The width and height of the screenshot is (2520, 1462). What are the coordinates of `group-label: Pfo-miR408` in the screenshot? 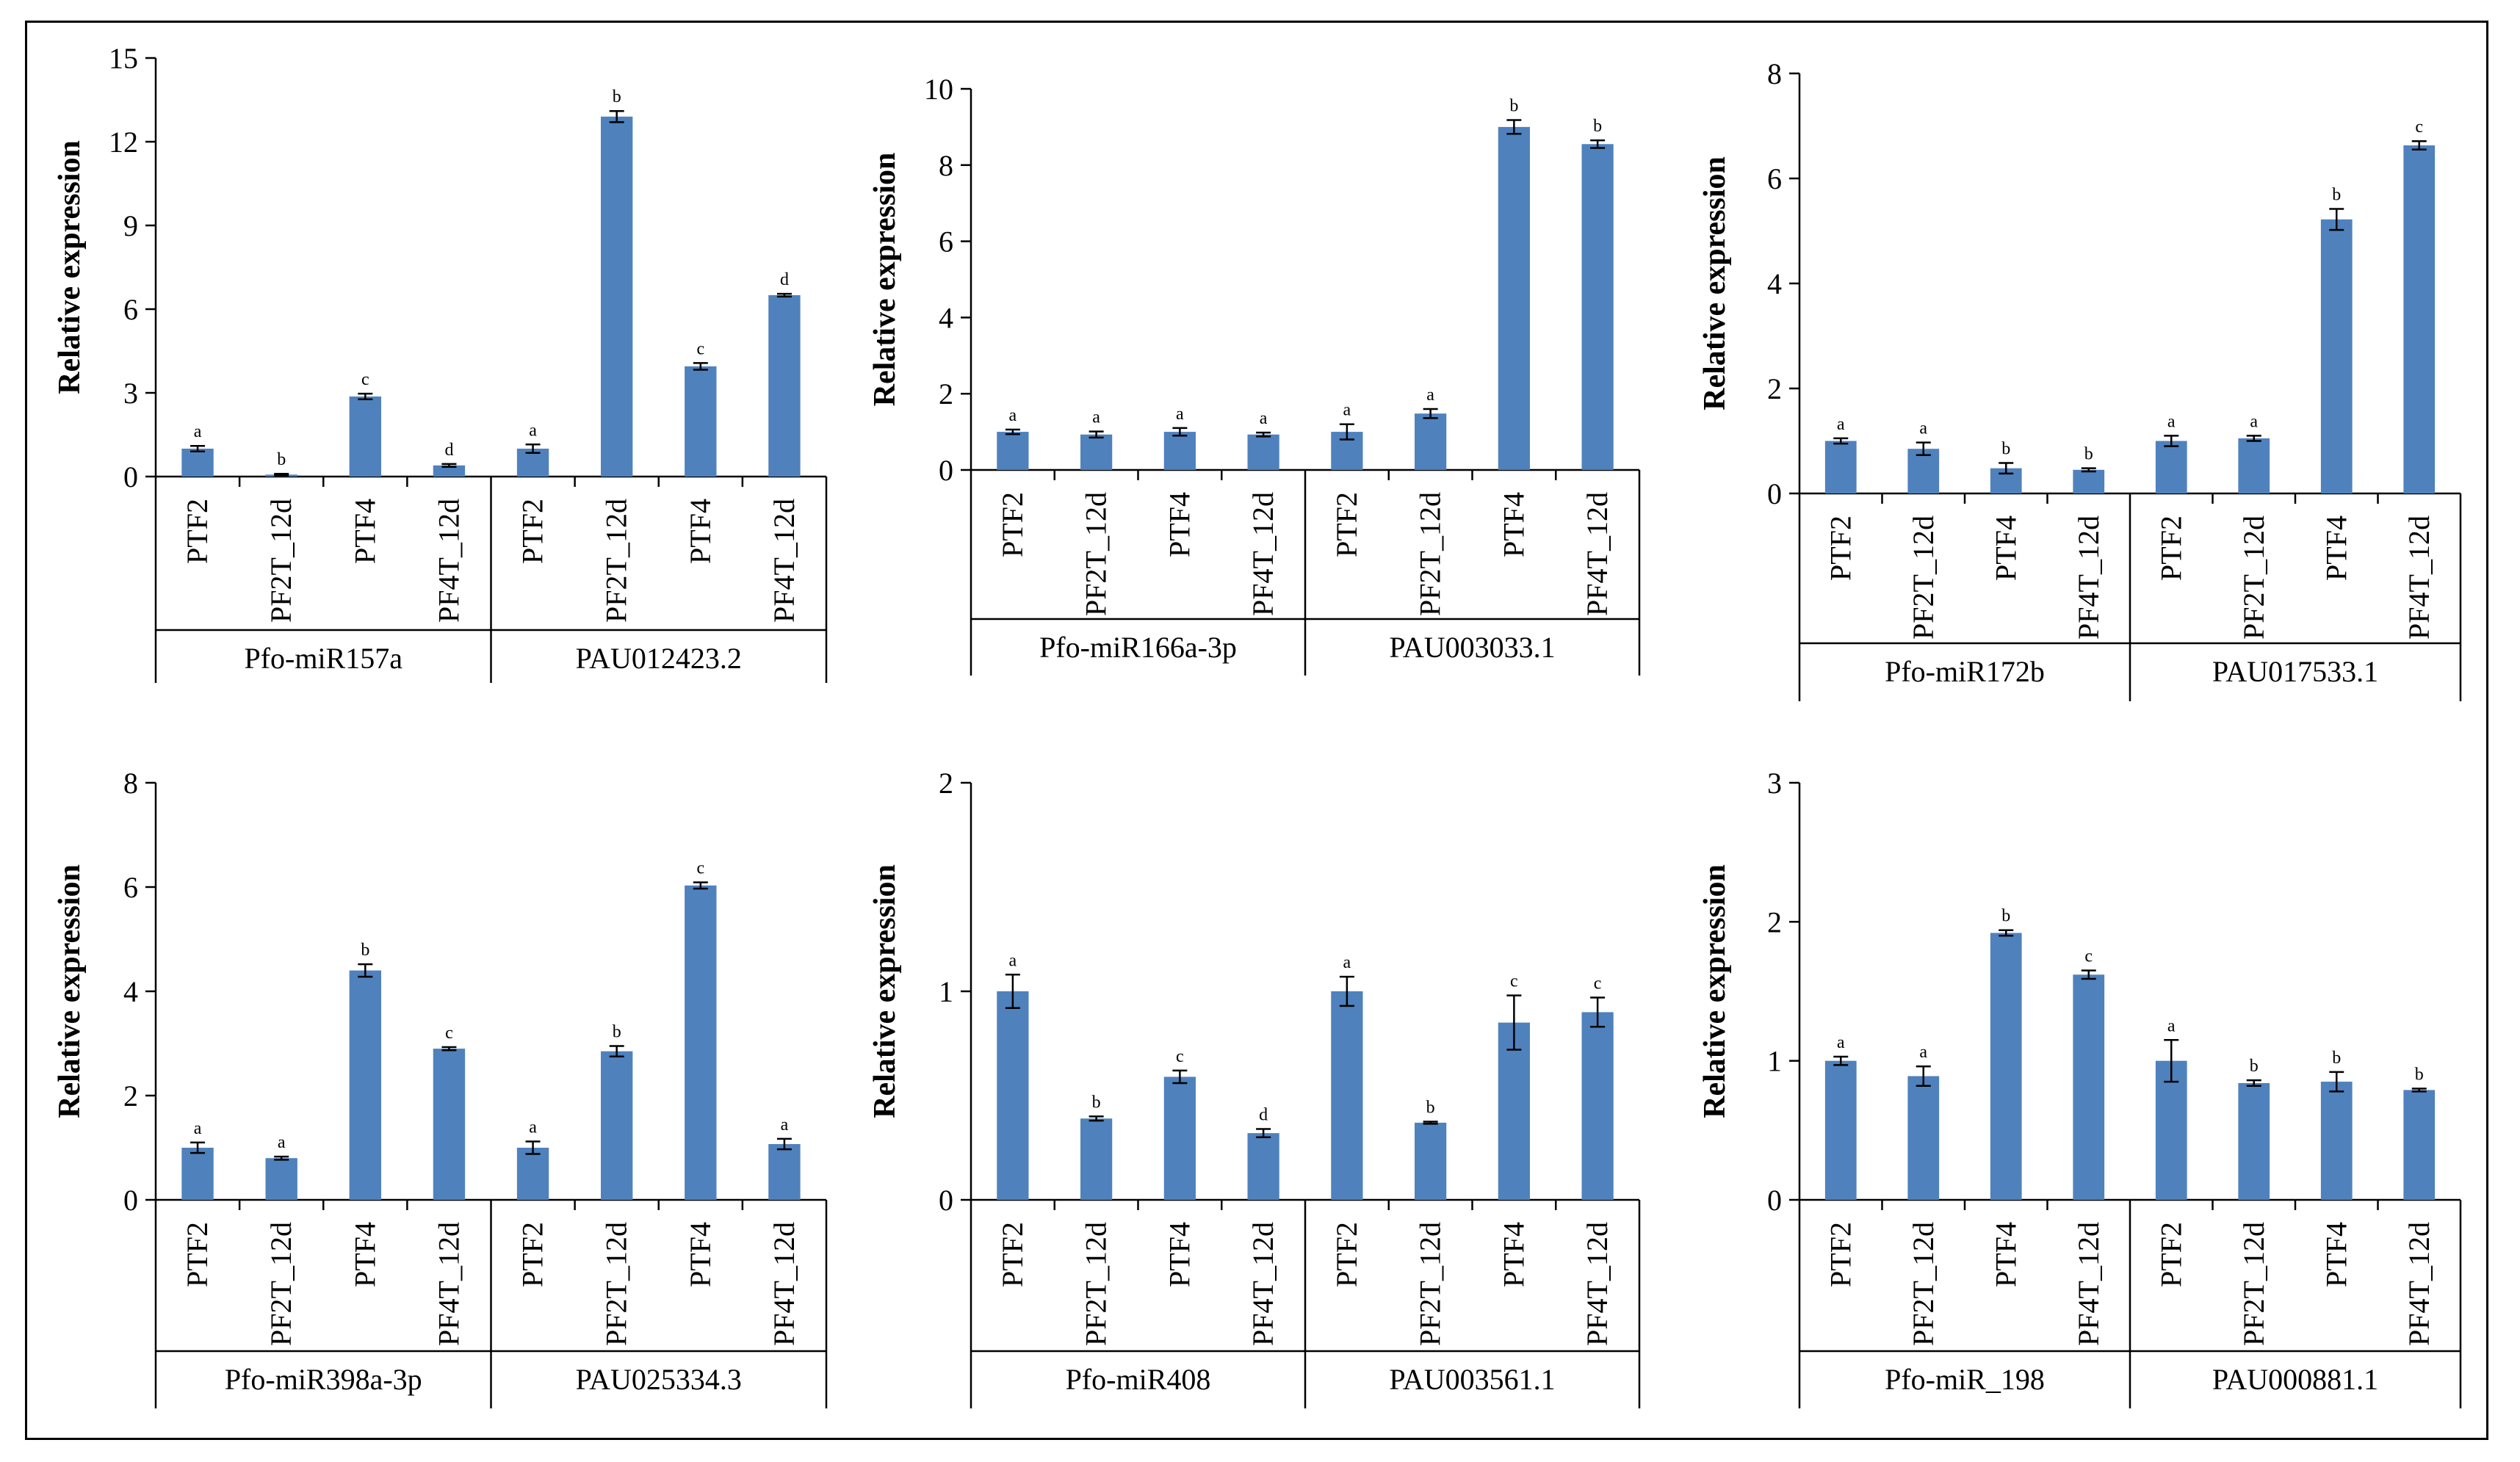 It's located at (1138, 1379).